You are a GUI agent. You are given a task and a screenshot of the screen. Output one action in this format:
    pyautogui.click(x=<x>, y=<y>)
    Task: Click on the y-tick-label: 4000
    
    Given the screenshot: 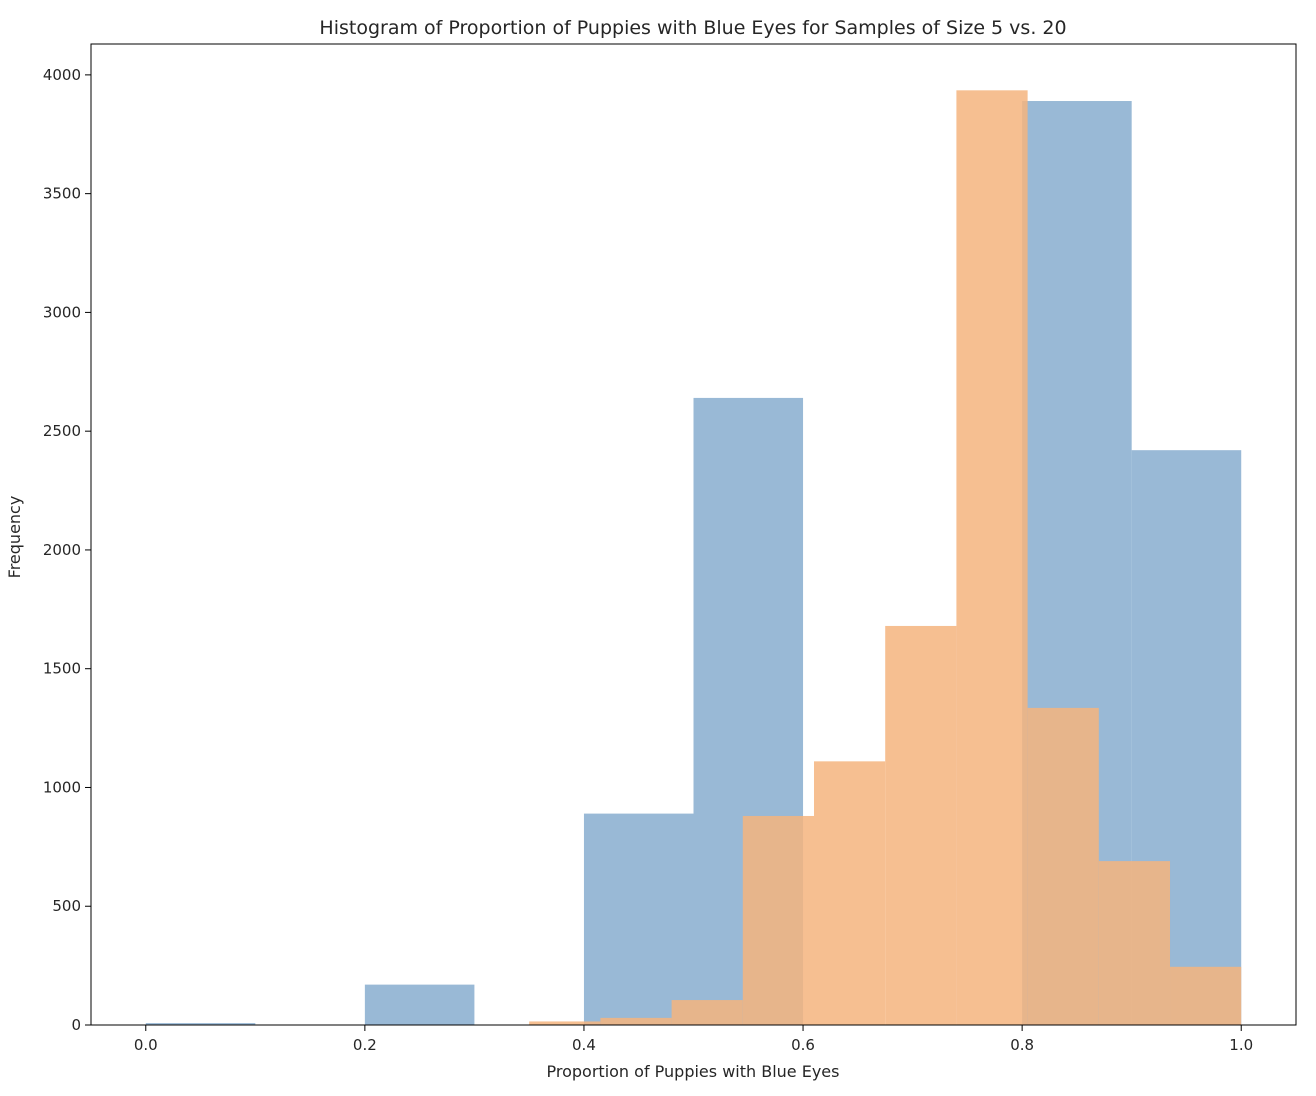 What is the action you would take?
    pyautogui.click(x=62, y=75)
    